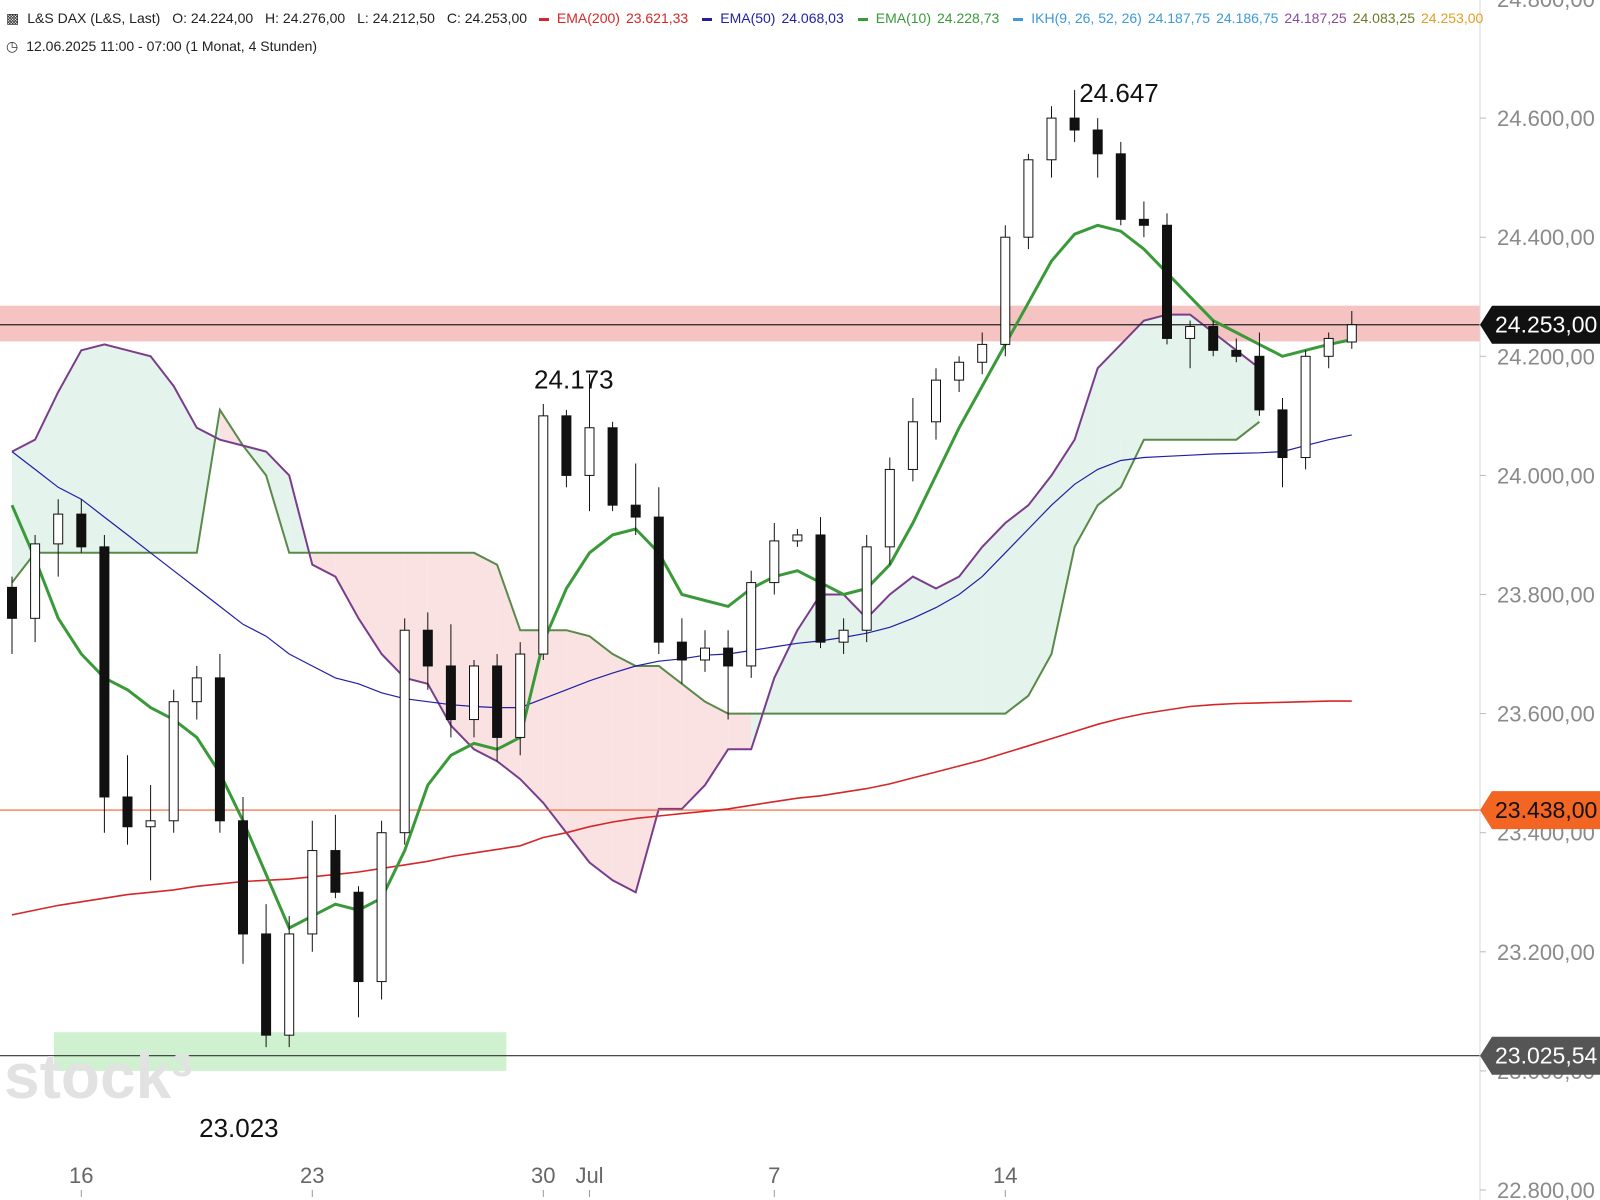  Describe the element at coordinates (1546, 475) in the screenshot. I see `y-tick-label: 24.000,00` at that location.